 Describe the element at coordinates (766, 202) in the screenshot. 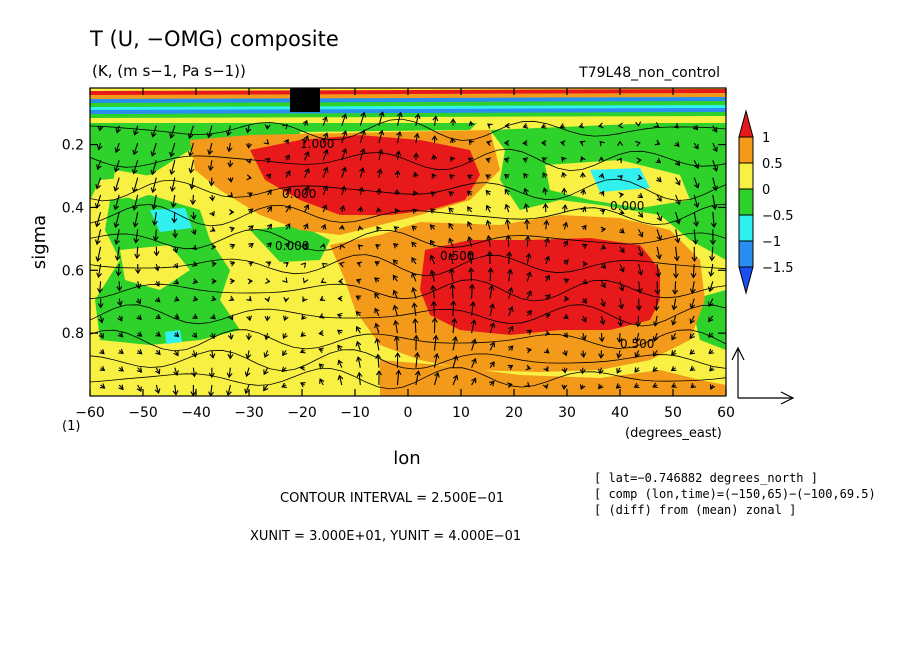

I see `colorbar: 1 0.5 0 −0.5 −1 −1.5` at that location.